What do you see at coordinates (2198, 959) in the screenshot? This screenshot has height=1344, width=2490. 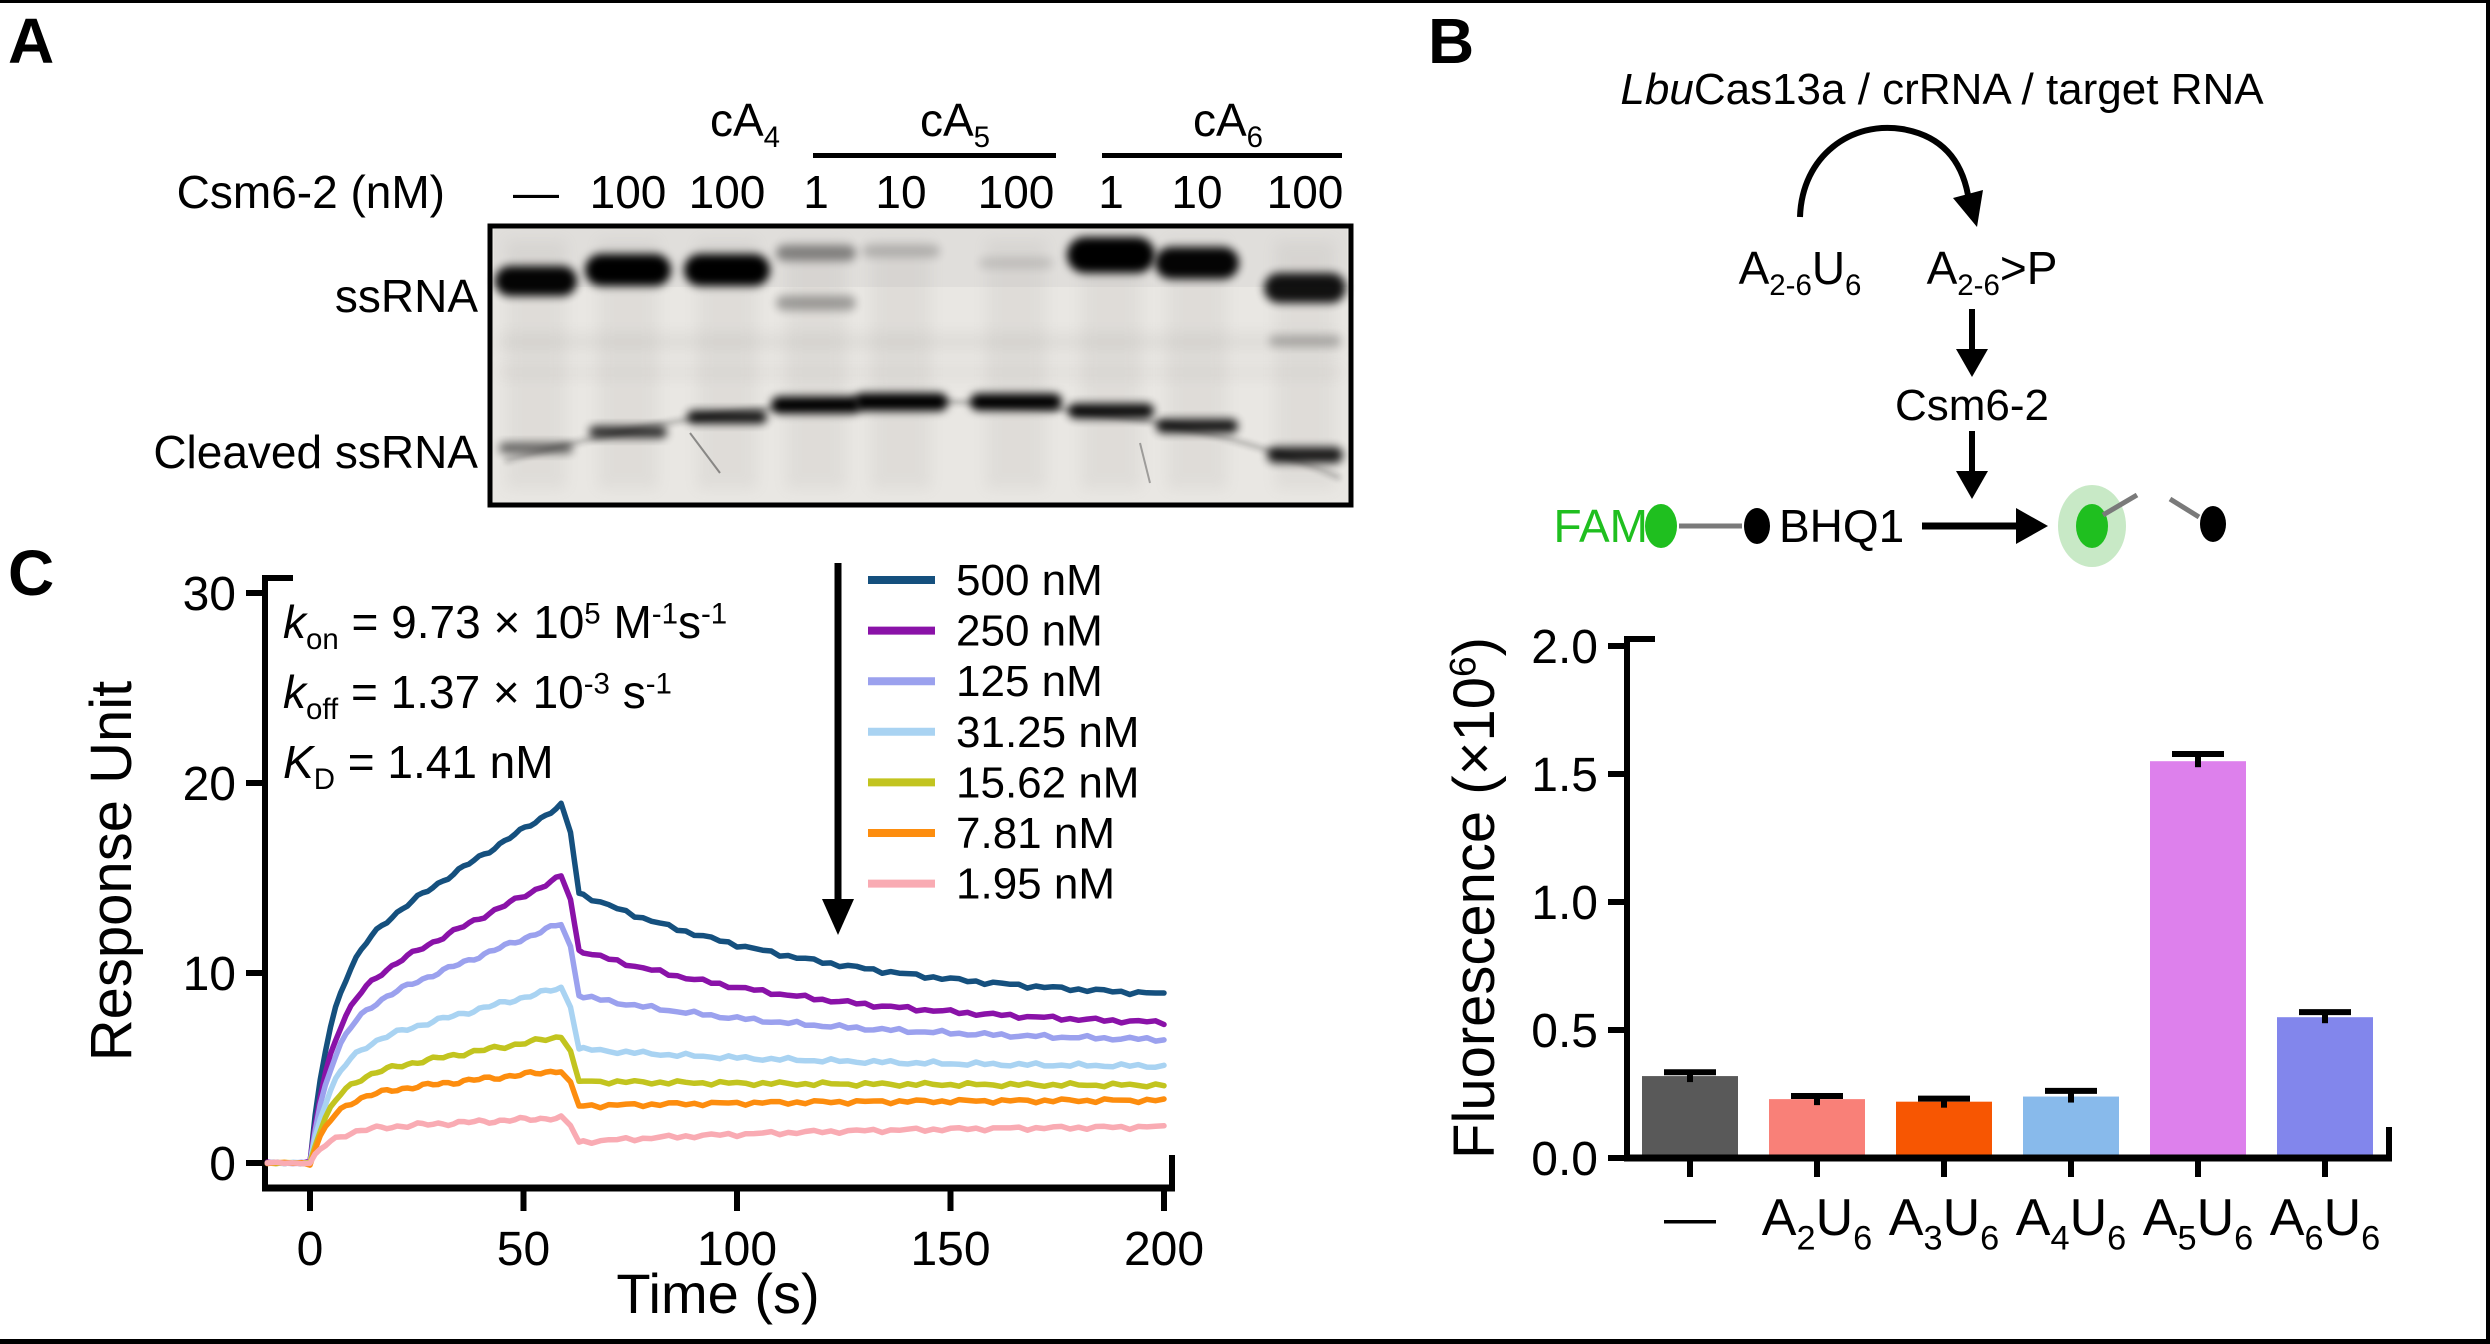 I see `bar-A5U6` at bounding box center [2198, 959].